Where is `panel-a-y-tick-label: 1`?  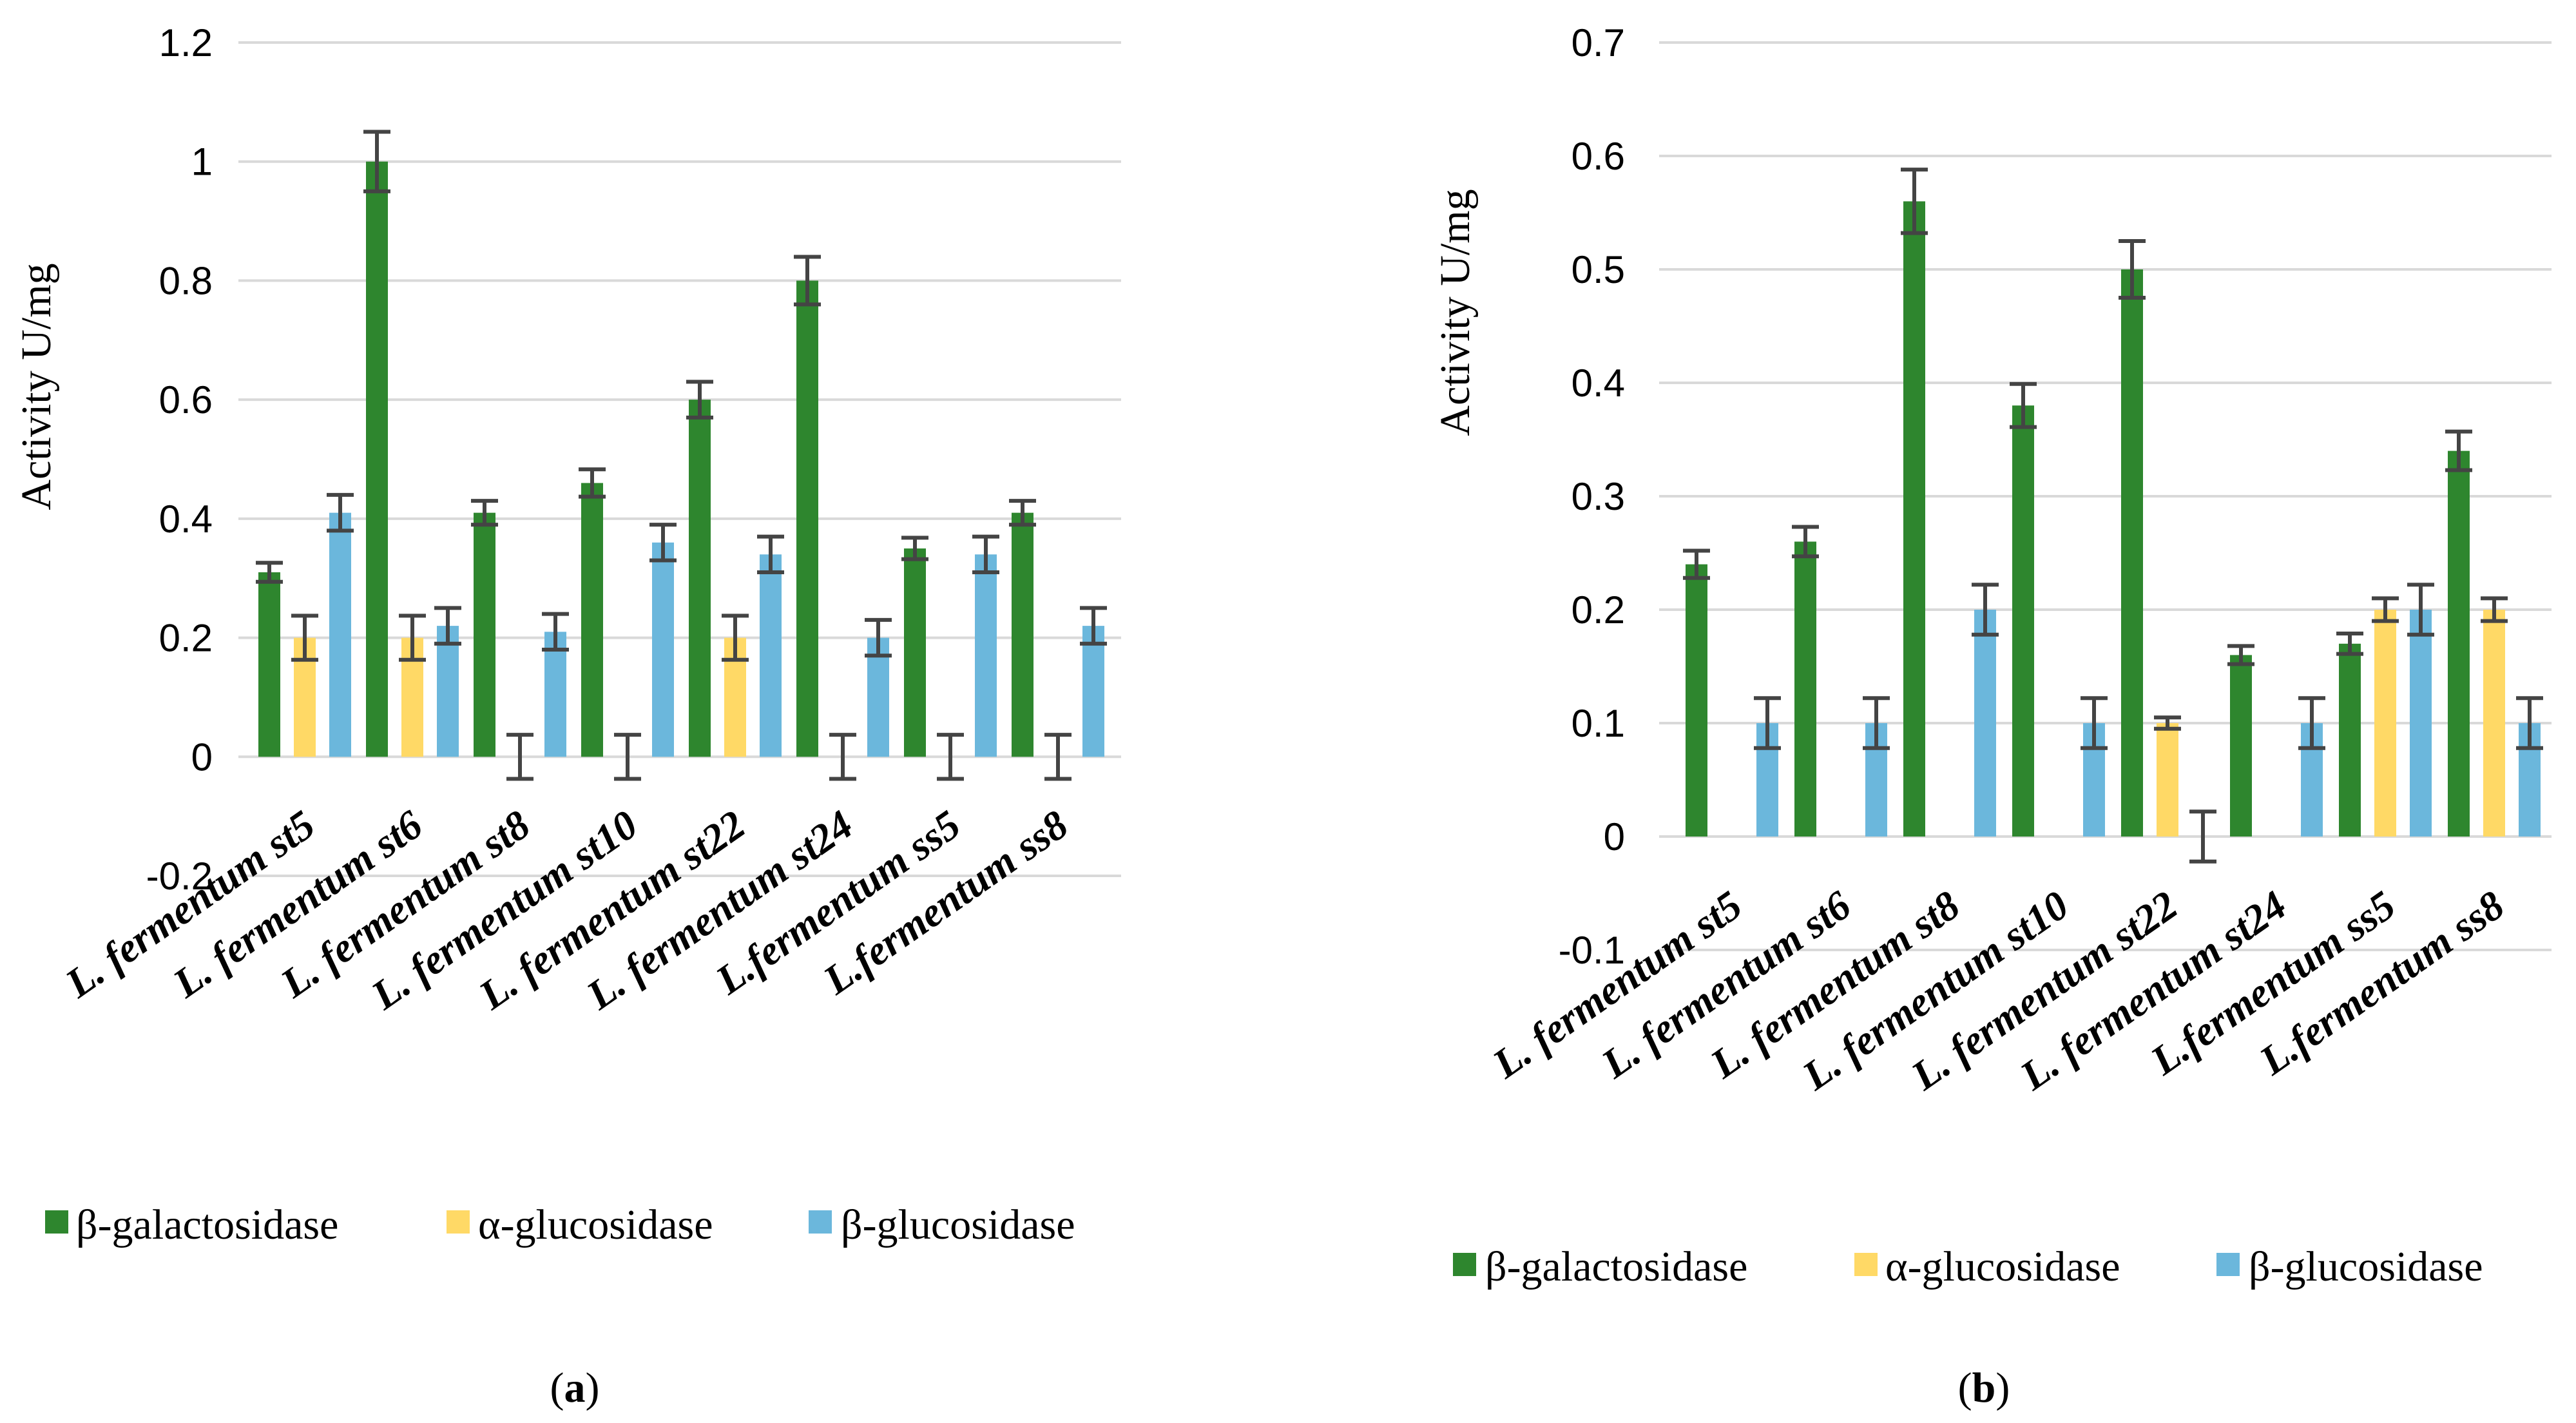 panel-a-y-tick-label: 1 is located at coordinates (202, 162).